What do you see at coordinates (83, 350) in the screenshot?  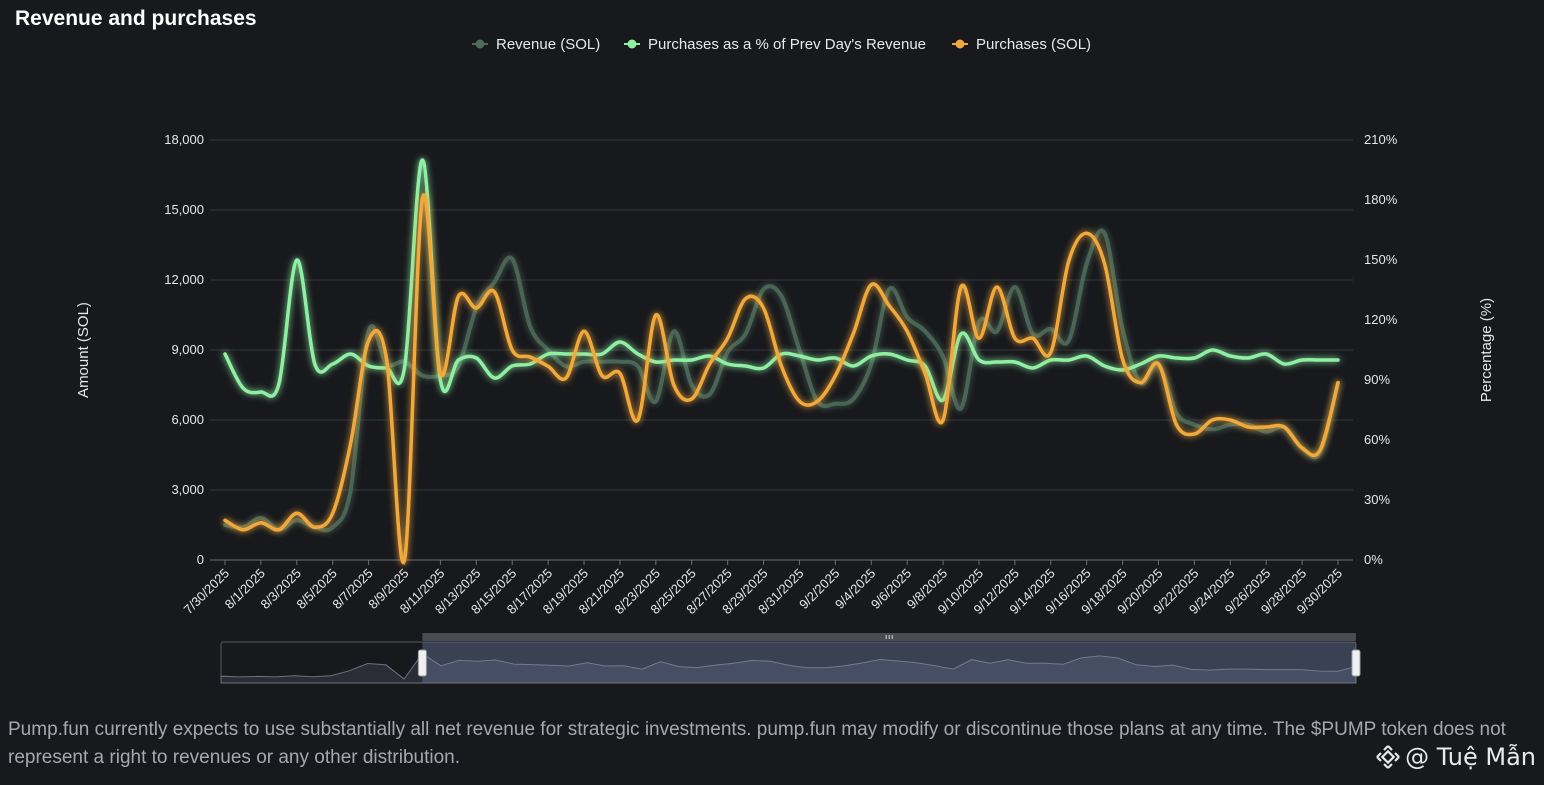 I see `y-axis-title: Amount (SOL)` at bounding box center [83, 350].